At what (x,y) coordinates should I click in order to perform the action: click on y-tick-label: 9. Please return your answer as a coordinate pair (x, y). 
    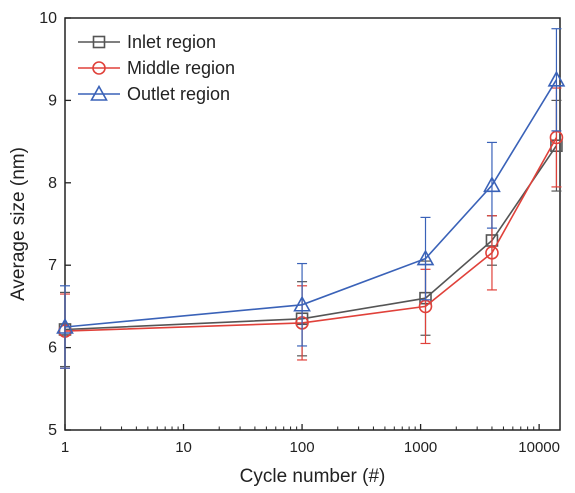
    Looking at the image, I should click on (52, 100).